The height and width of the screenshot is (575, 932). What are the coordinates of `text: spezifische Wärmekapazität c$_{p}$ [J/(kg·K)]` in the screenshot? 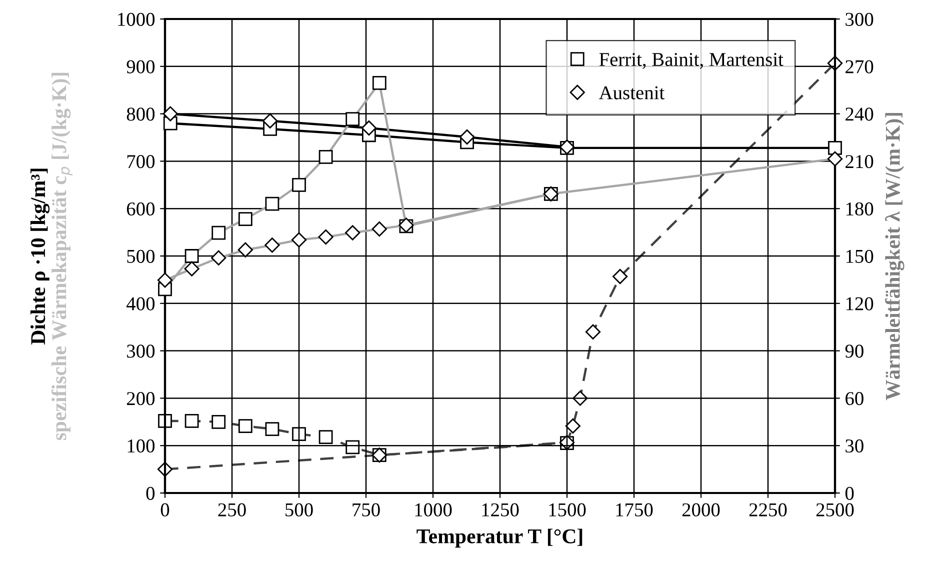 It's located at (61, 256).